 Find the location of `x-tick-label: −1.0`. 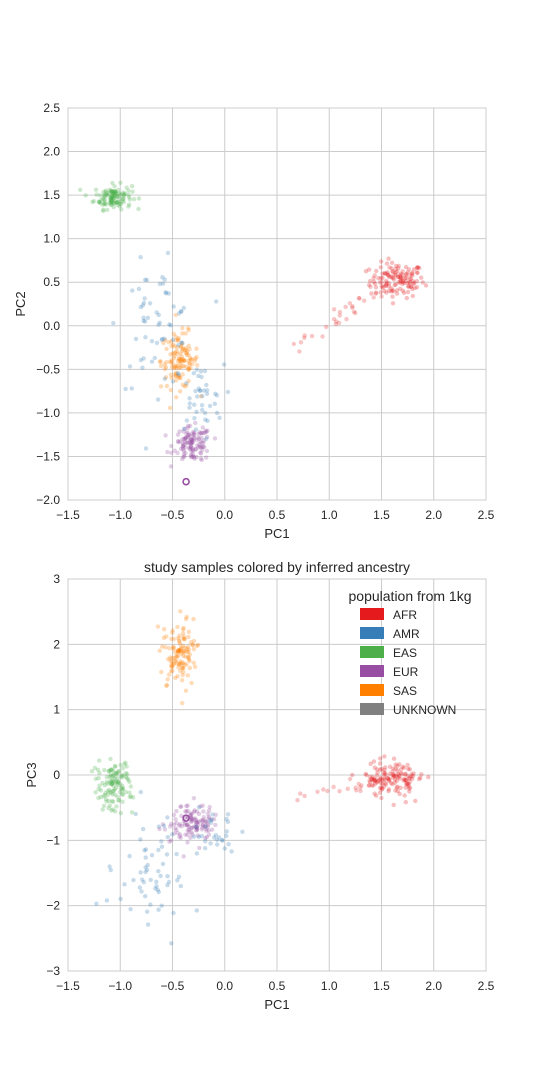

x-tick-label: −1.0 is located at coordinates (120, 515).